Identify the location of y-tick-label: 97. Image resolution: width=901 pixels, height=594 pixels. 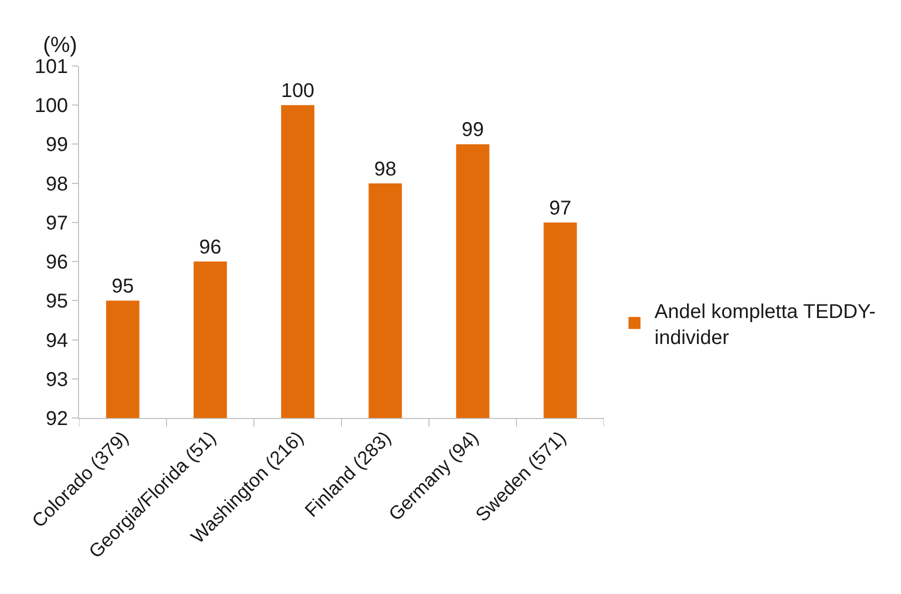
(57, 223).